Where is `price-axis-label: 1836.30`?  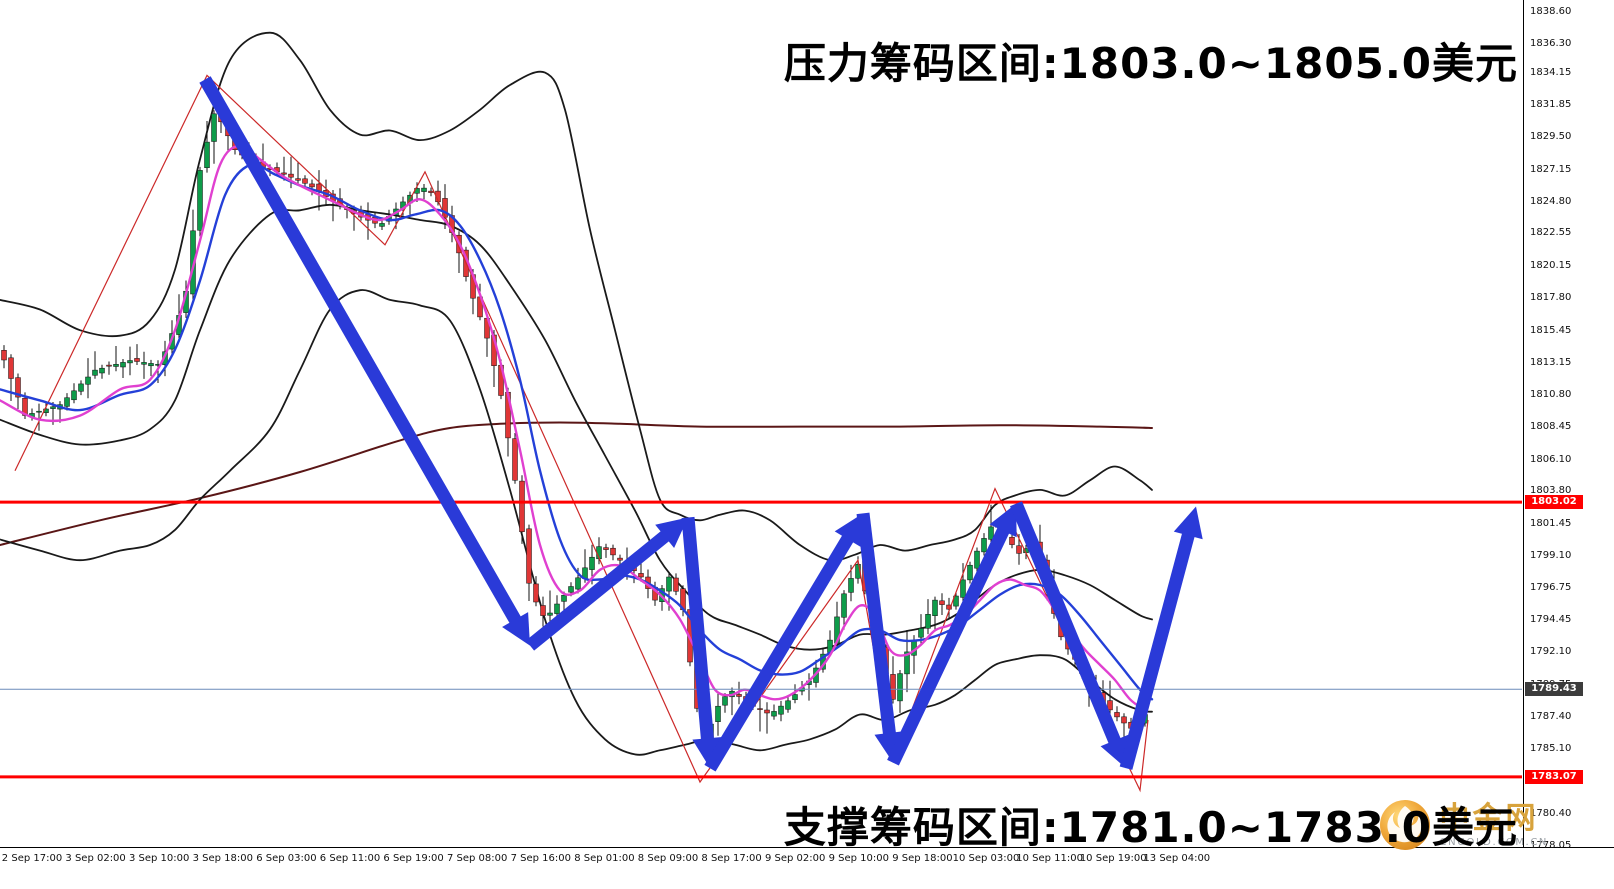 price-axis-label: 1836.30 is located at coordinates (1551, 43).